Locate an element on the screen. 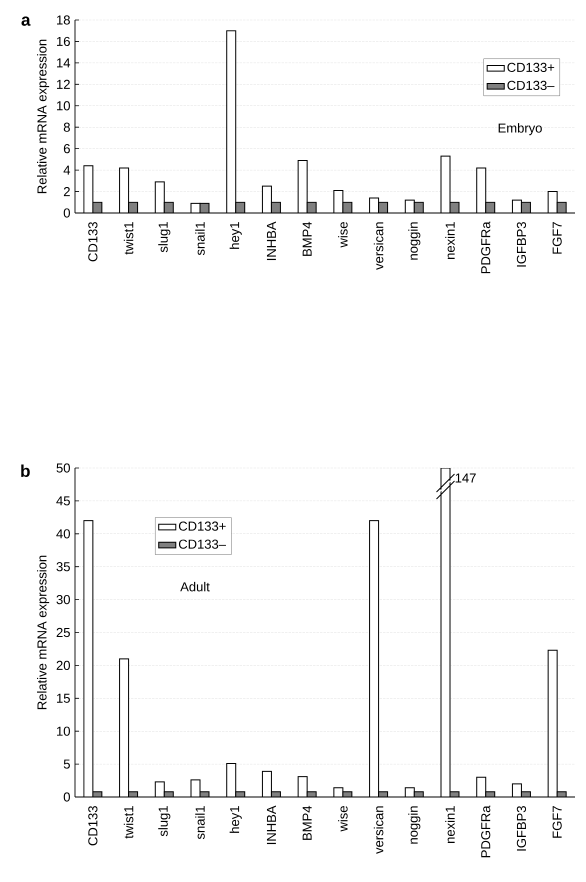 The image size is (586, 882). text: a is located at coordinates (26, 21).